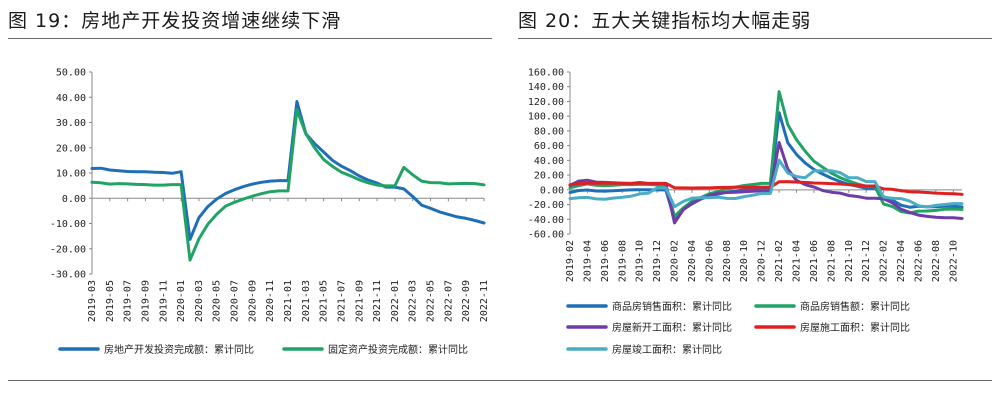 The image size is (1000, 402). I want to click on fig20-y-tick-label: 0.00, so click(552, 190).